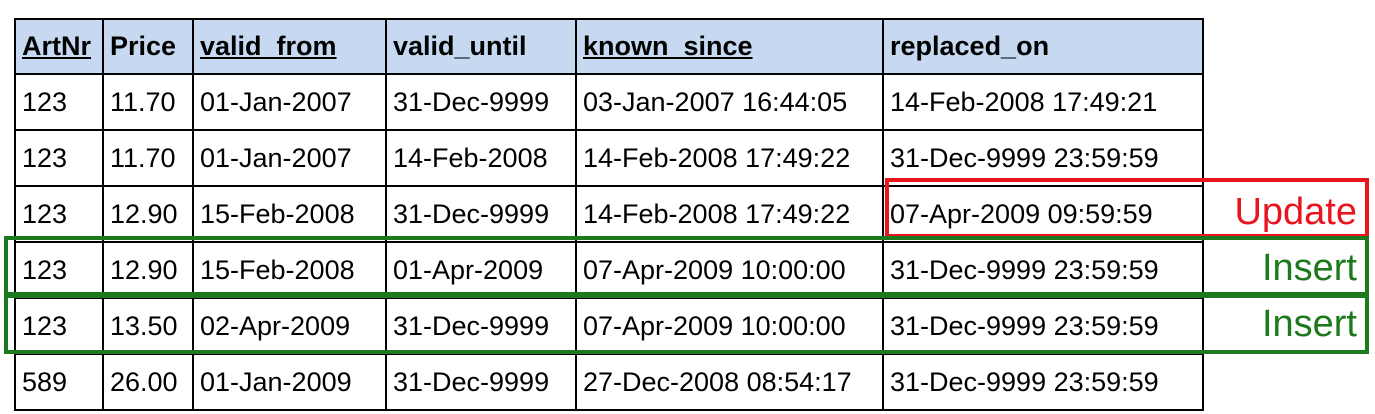  I want to click on update-label: Update, so click(1295, 212).